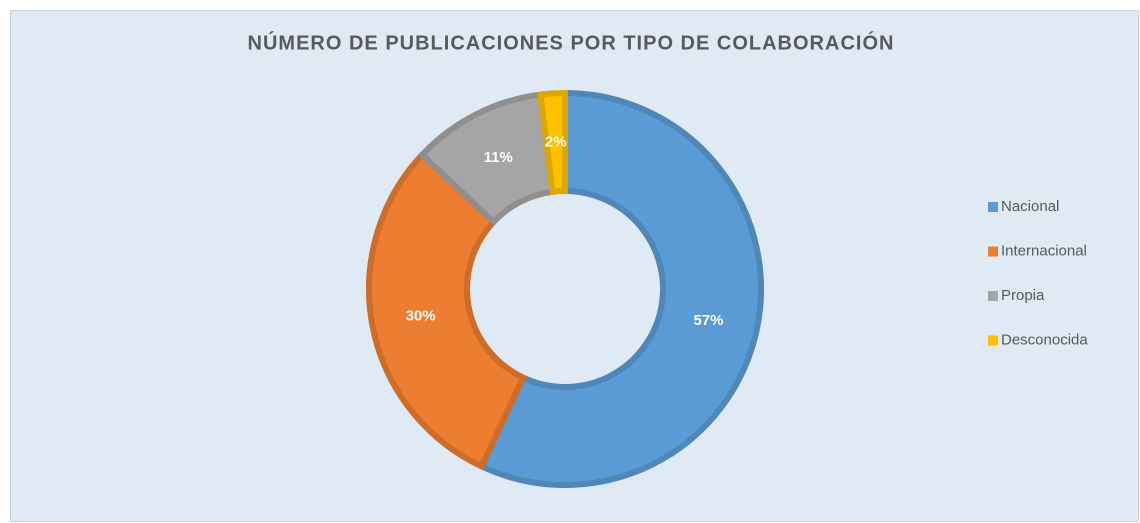 The height and width of the screenshot is (523, 1140). What do you see at coordinates (1023, 295) in the screenshot?
I see `legend-label: Propia` at bounding box center [1023, 295].